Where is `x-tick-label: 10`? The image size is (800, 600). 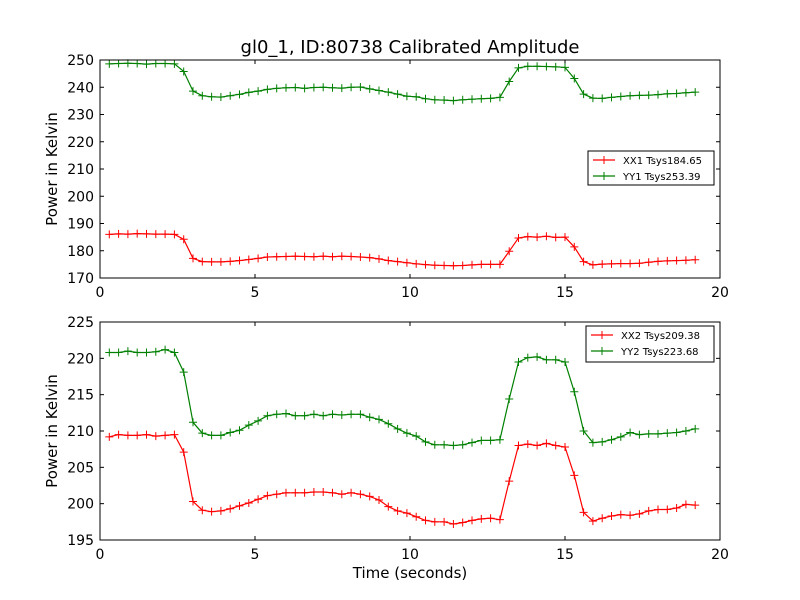 x-tick-label: 10 is located at coordinates (410, 293).